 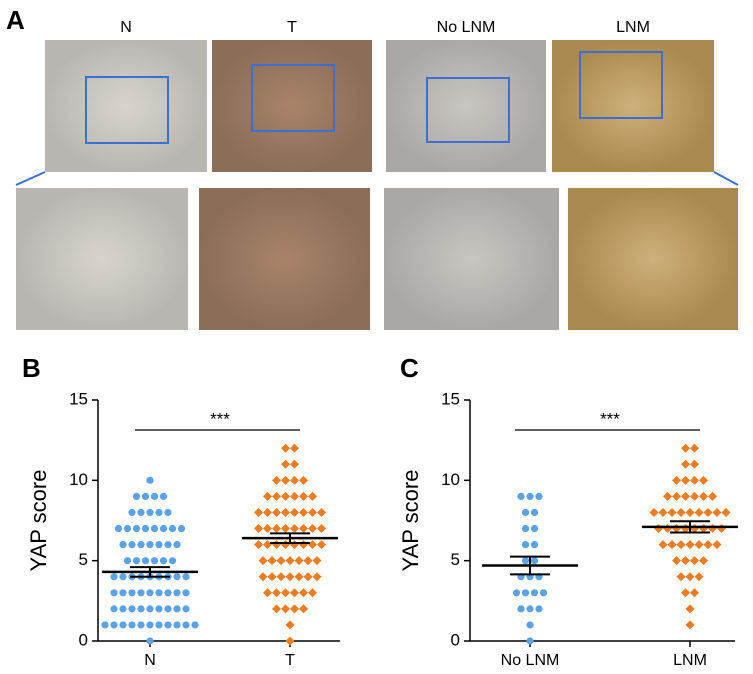 What do you see at coordinates (15, 20) in the screenshot?
I see `panel-label: A` at bounding box center [15, 20].